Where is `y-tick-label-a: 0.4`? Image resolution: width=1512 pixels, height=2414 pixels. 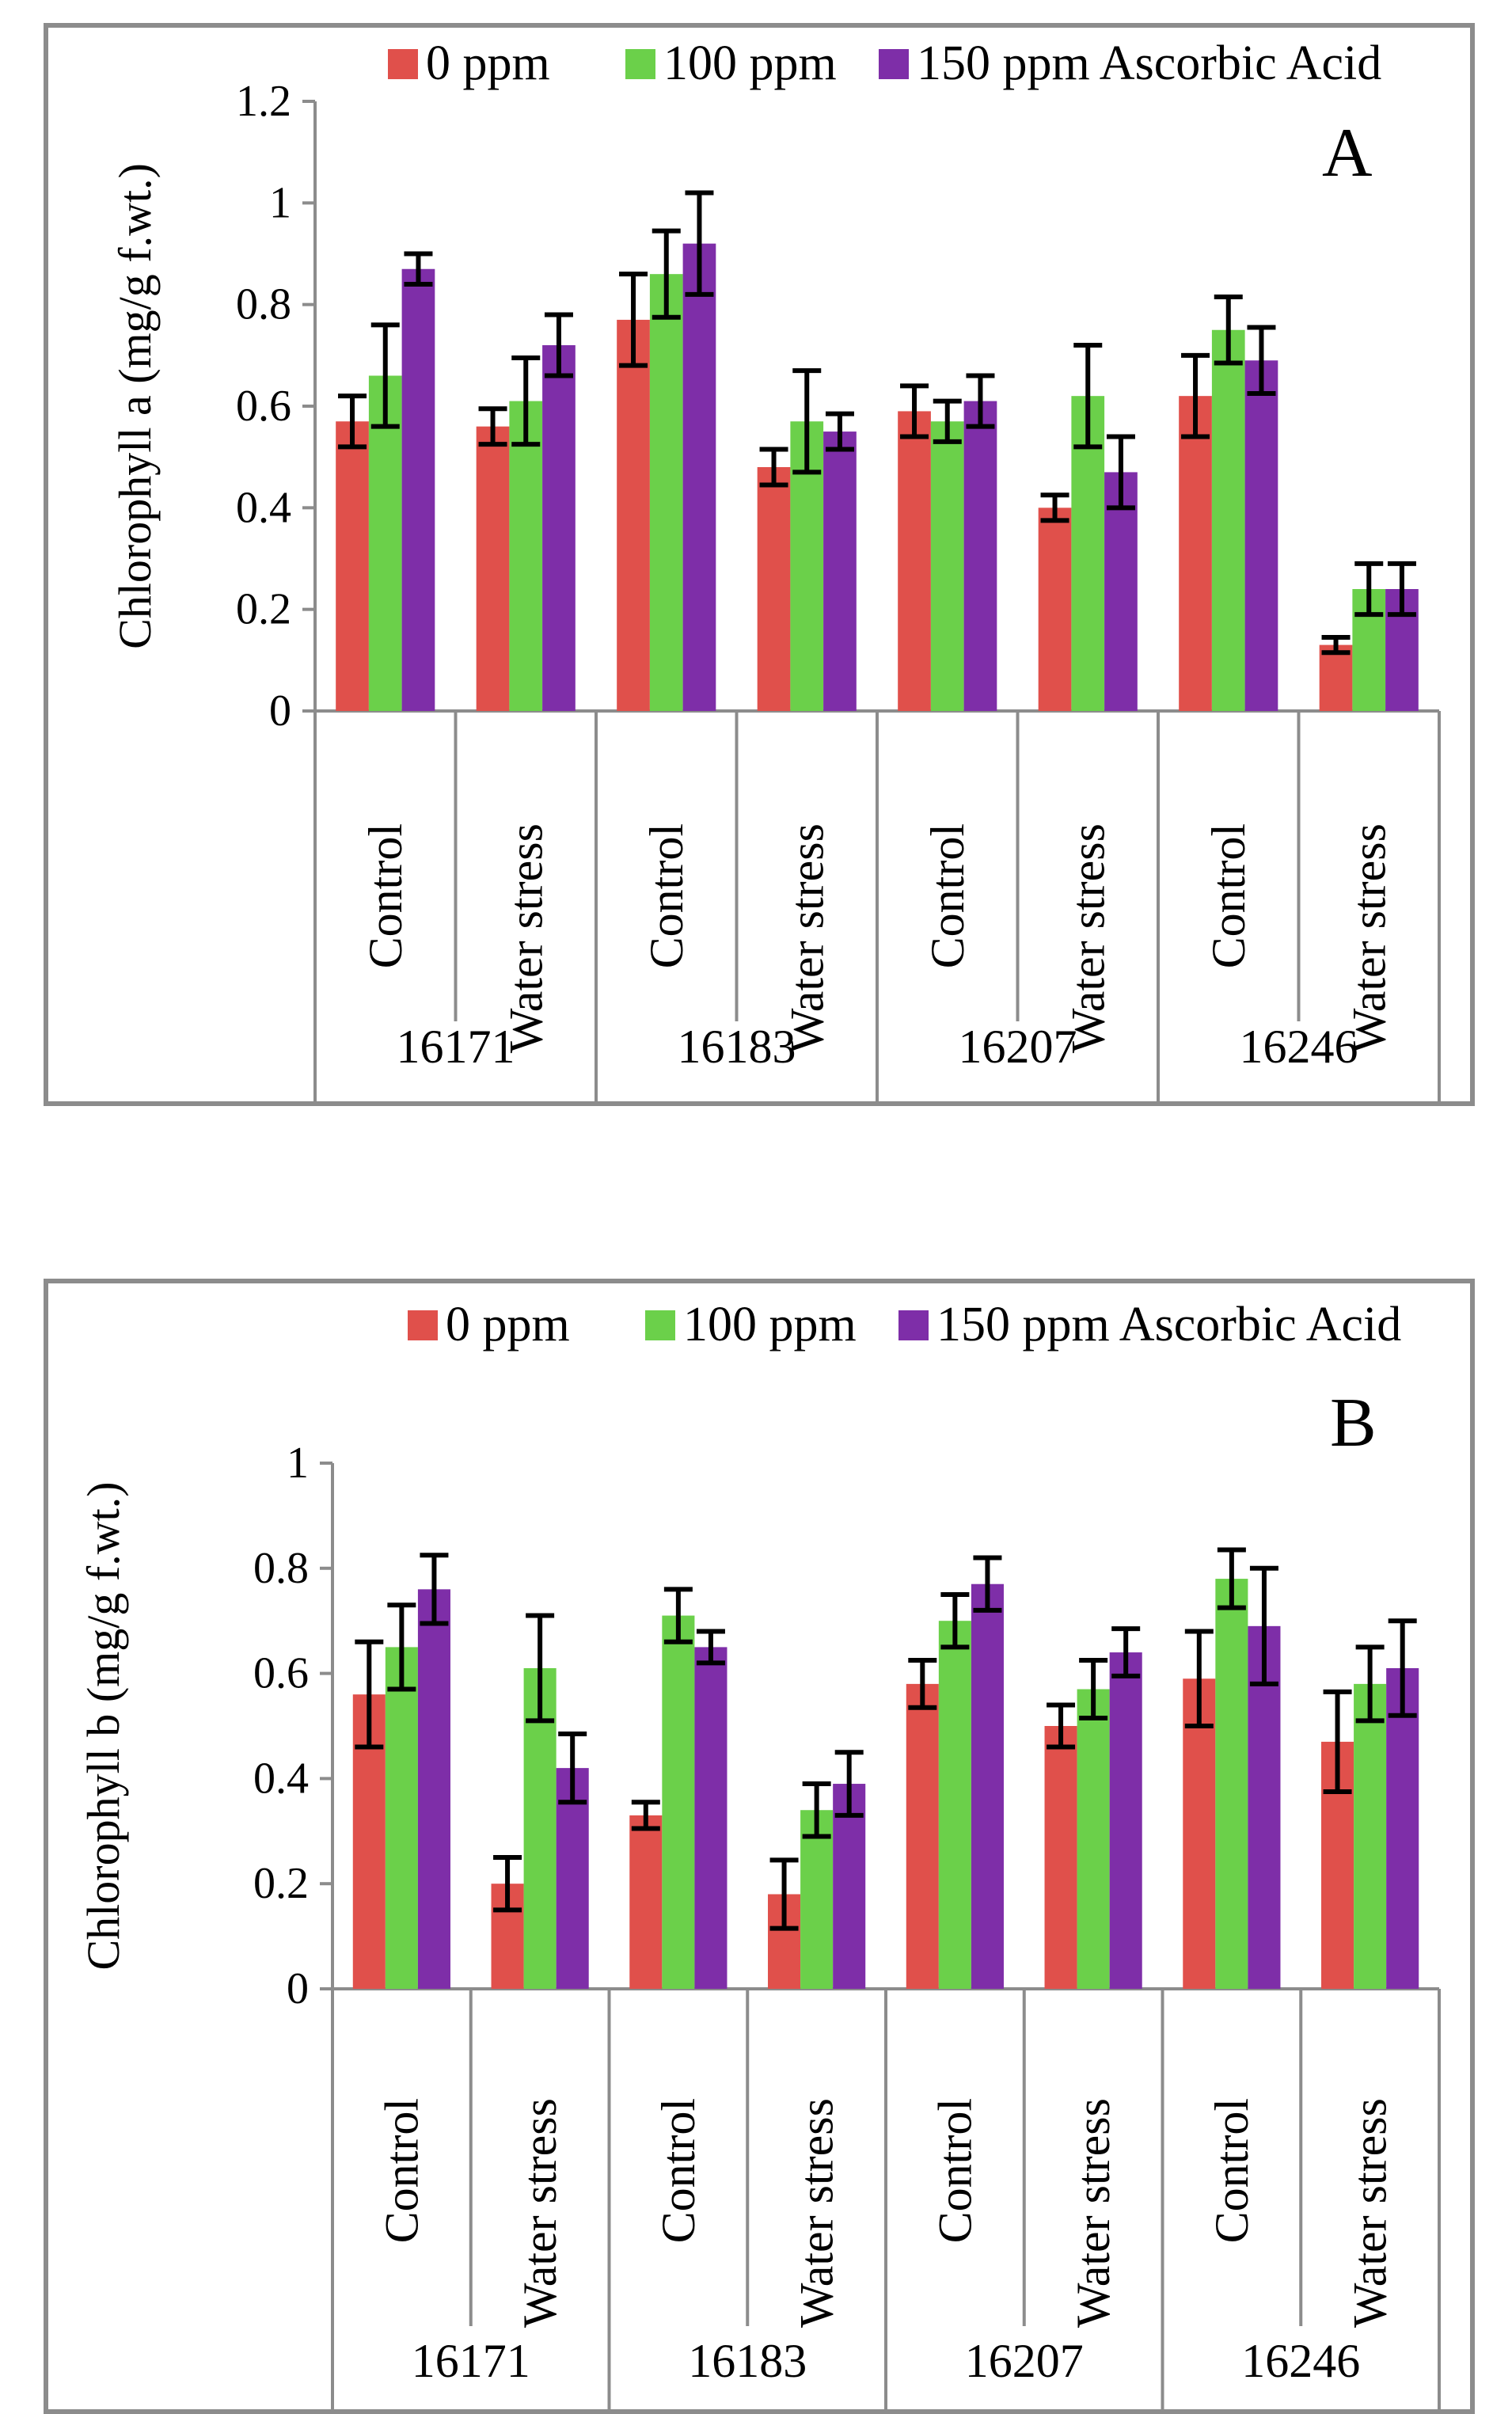 y-tick-label-a: 0.4 is located at coordinates (263, 507).